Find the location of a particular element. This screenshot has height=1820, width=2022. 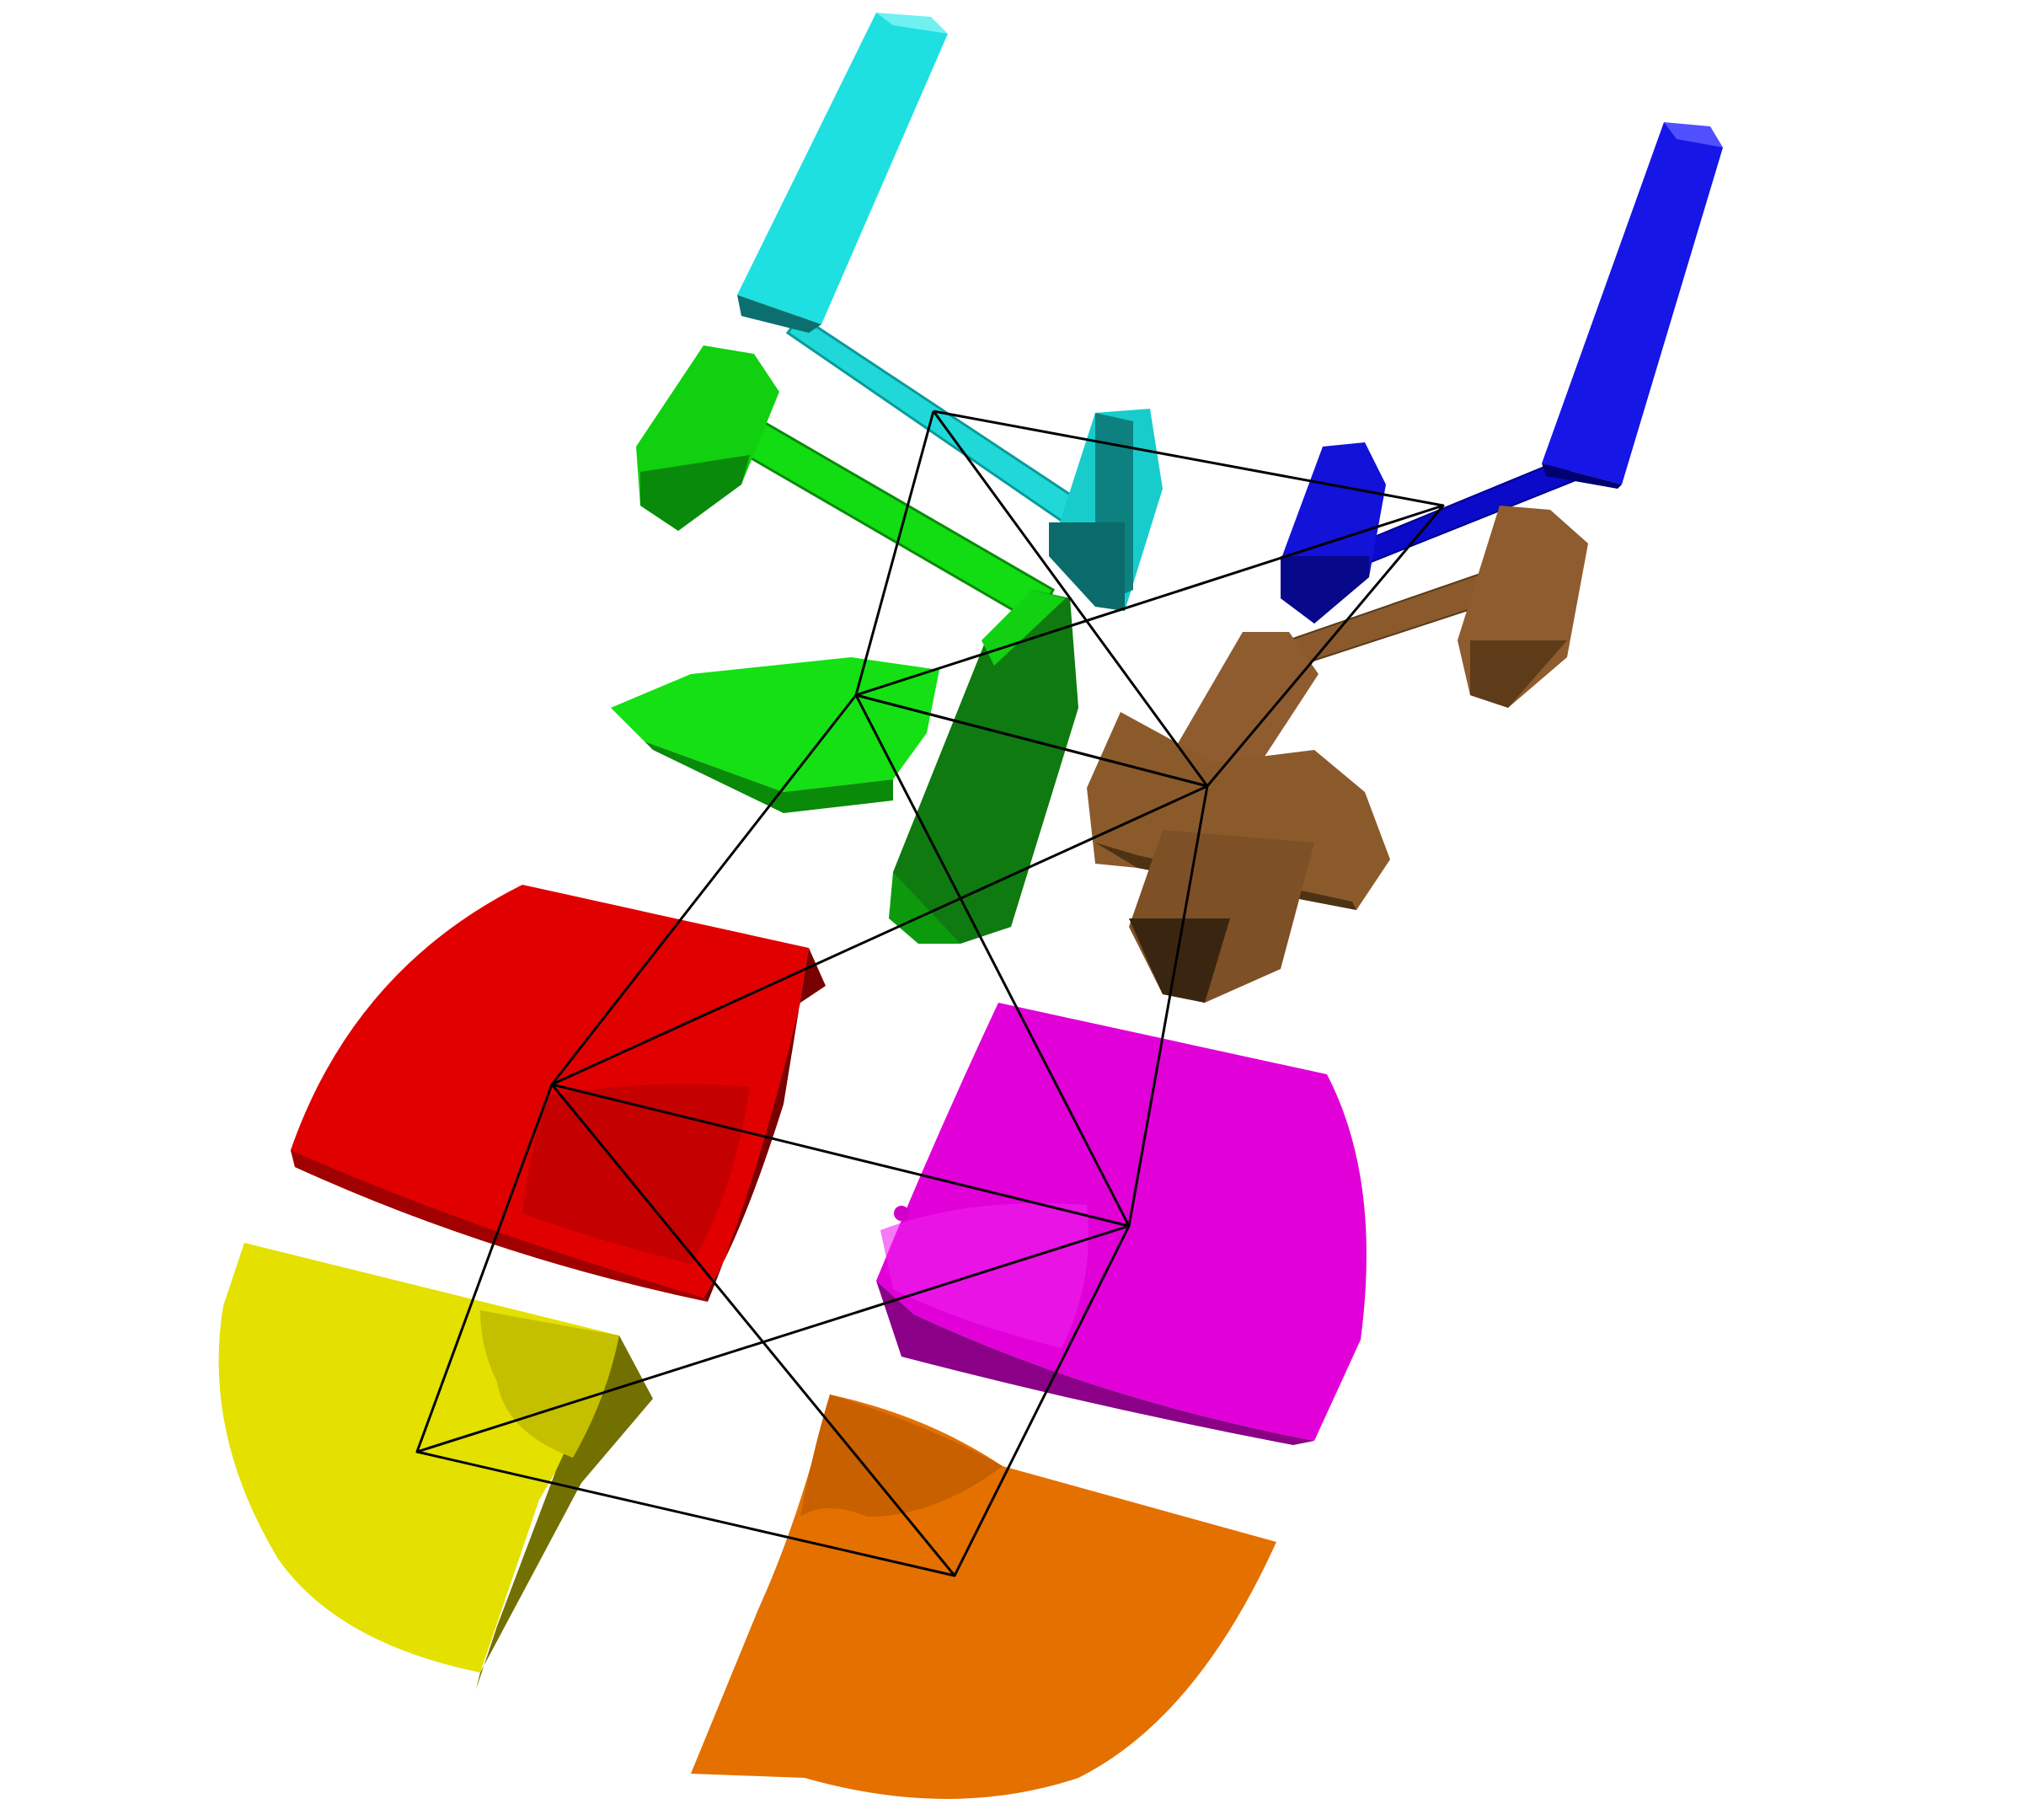

green-bracket is located at coordinates (844, 644).